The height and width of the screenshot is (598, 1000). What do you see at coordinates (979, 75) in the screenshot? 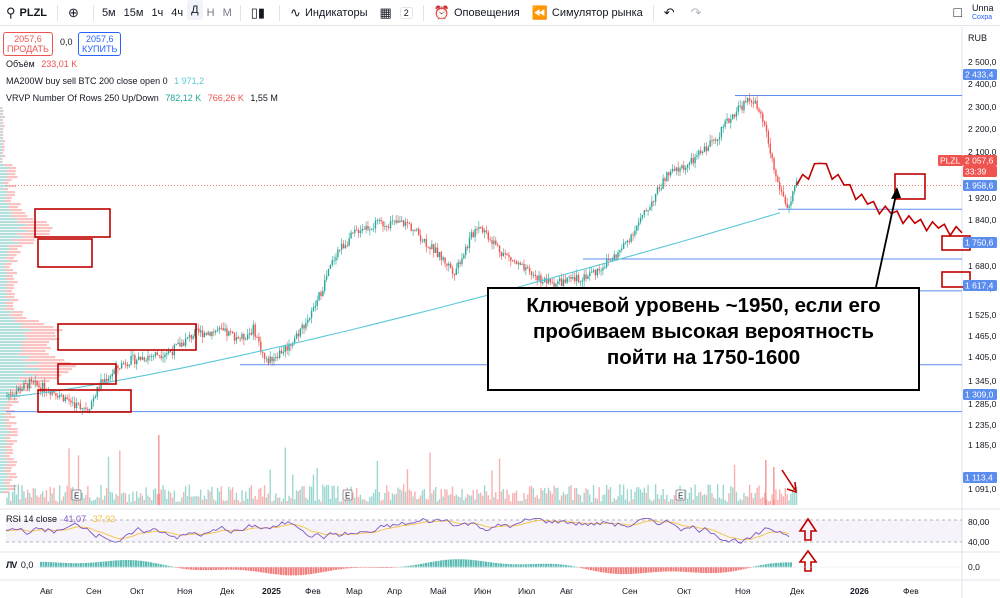
I see `price-tag-label-0: 2 433,4` at bounding box center [979, 75].